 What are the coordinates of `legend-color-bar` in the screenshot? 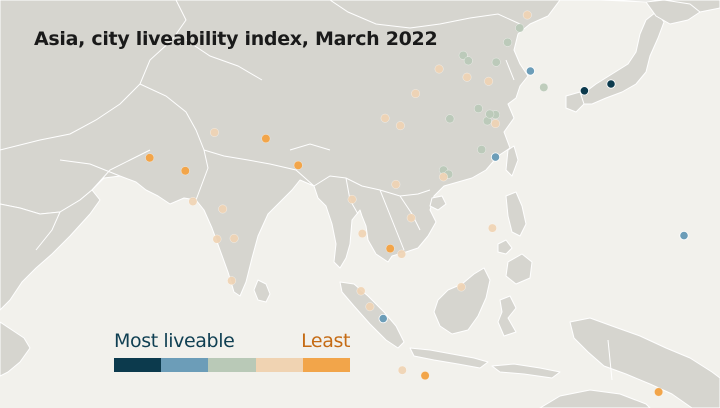 It's located at (232, 365).